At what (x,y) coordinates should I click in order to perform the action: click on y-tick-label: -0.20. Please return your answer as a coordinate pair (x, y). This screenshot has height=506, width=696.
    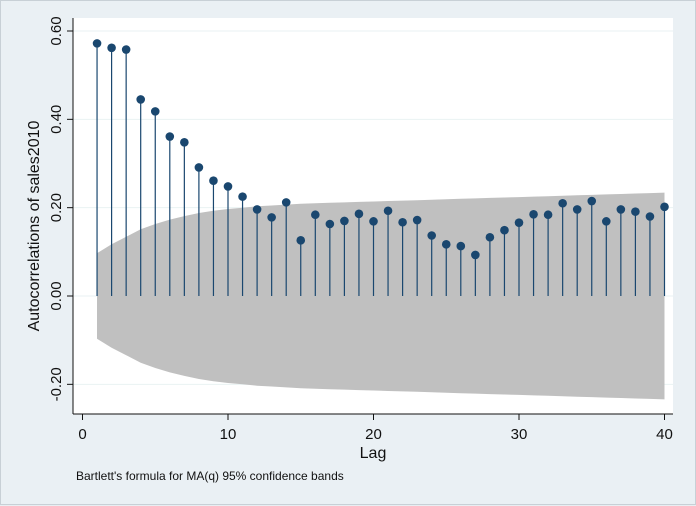
    Looking at the image, I should click on (56, 384).